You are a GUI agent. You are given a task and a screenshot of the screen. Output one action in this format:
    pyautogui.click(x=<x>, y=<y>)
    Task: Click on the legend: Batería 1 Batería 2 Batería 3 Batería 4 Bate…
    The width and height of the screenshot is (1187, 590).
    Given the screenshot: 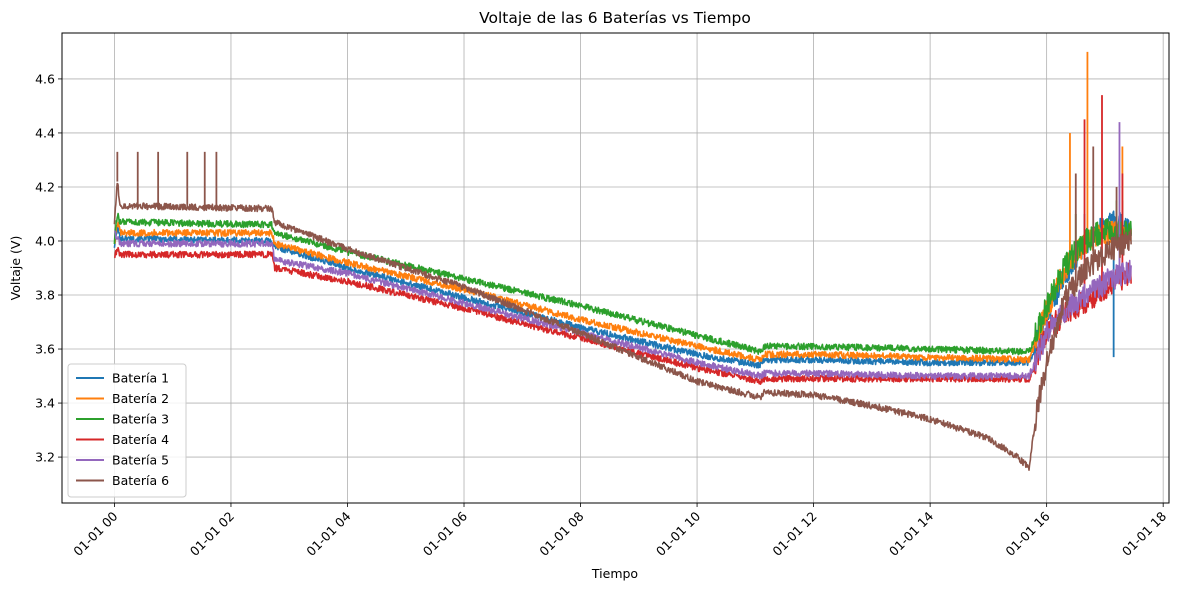 What is the action you would take?
    pyautogui.click(x=127, y=430)
    